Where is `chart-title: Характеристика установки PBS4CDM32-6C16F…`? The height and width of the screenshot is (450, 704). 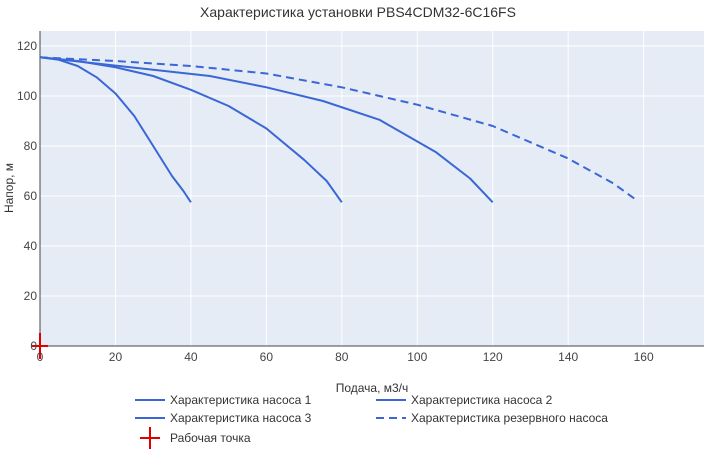 chart-title: Характеристика установки PBS4CDM32-6C16F… is located at coordinates (358, 12).